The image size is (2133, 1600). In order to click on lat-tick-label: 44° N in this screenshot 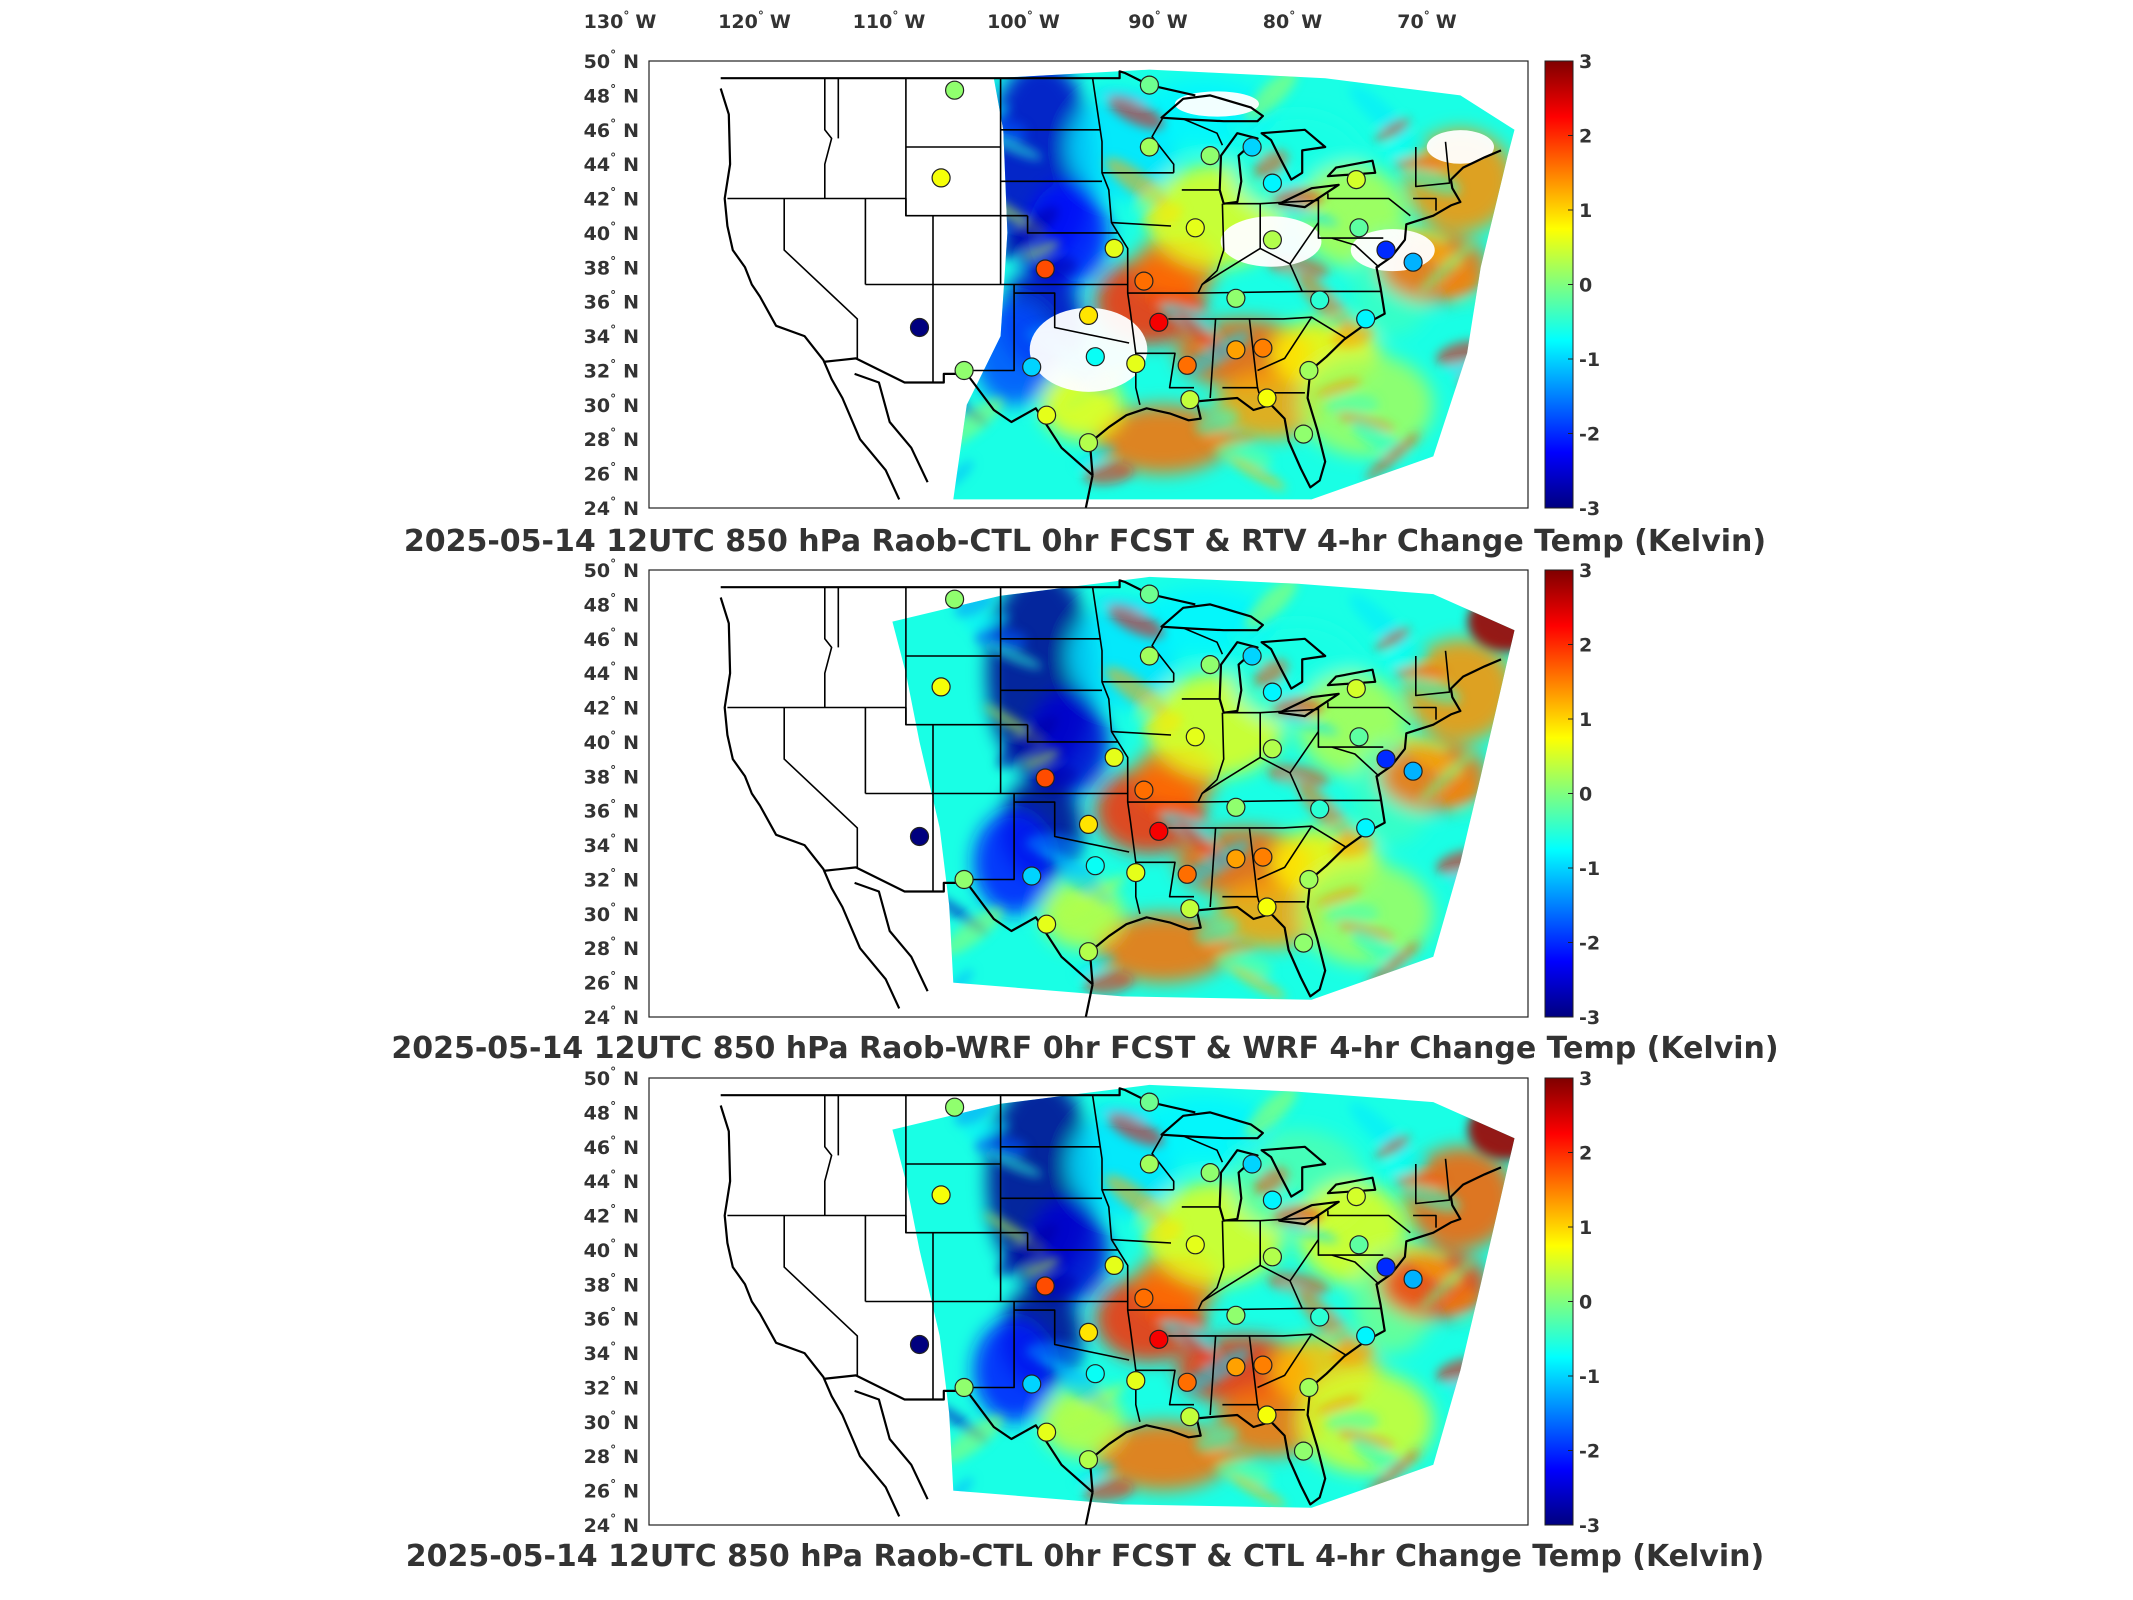, I will do `click(611, 1180)`.